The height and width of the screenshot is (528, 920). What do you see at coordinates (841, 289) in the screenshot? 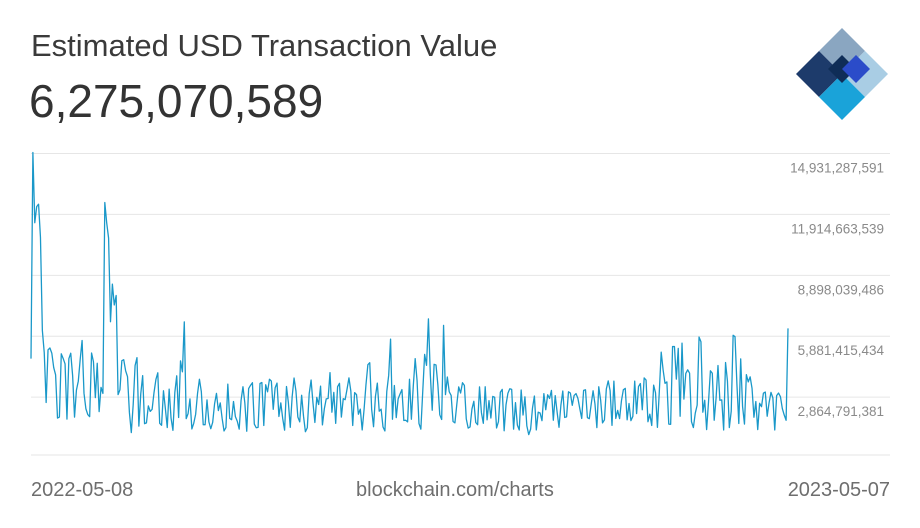
I see `y-tick-label: 8,898,039,486` at bounding box center [841, 289].